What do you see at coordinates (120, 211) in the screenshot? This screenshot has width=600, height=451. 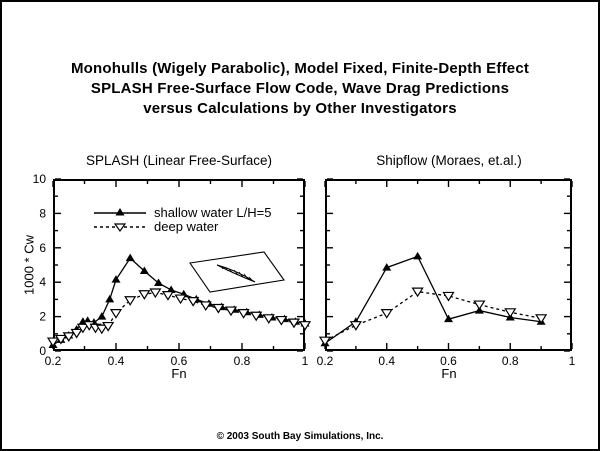 I see `solid-line-filled-triangle-icon` at bounding box center [120, 211].